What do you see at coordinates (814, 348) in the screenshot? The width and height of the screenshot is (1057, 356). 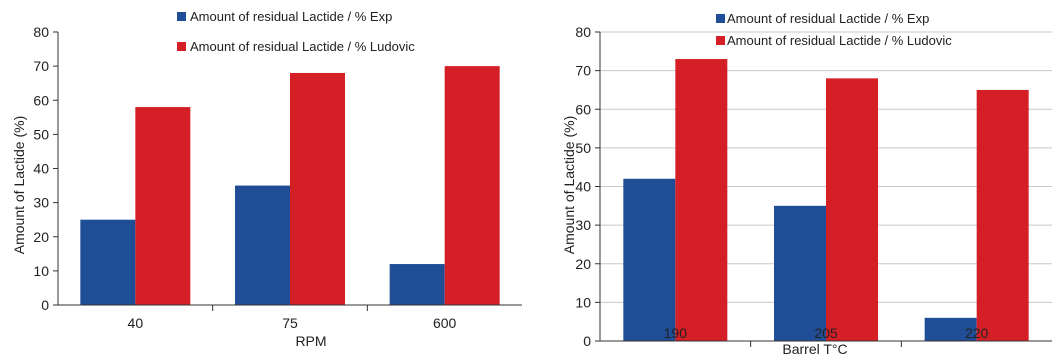 I see `x-axis-title: Barrel T°C` at bounding box center [814, 348].